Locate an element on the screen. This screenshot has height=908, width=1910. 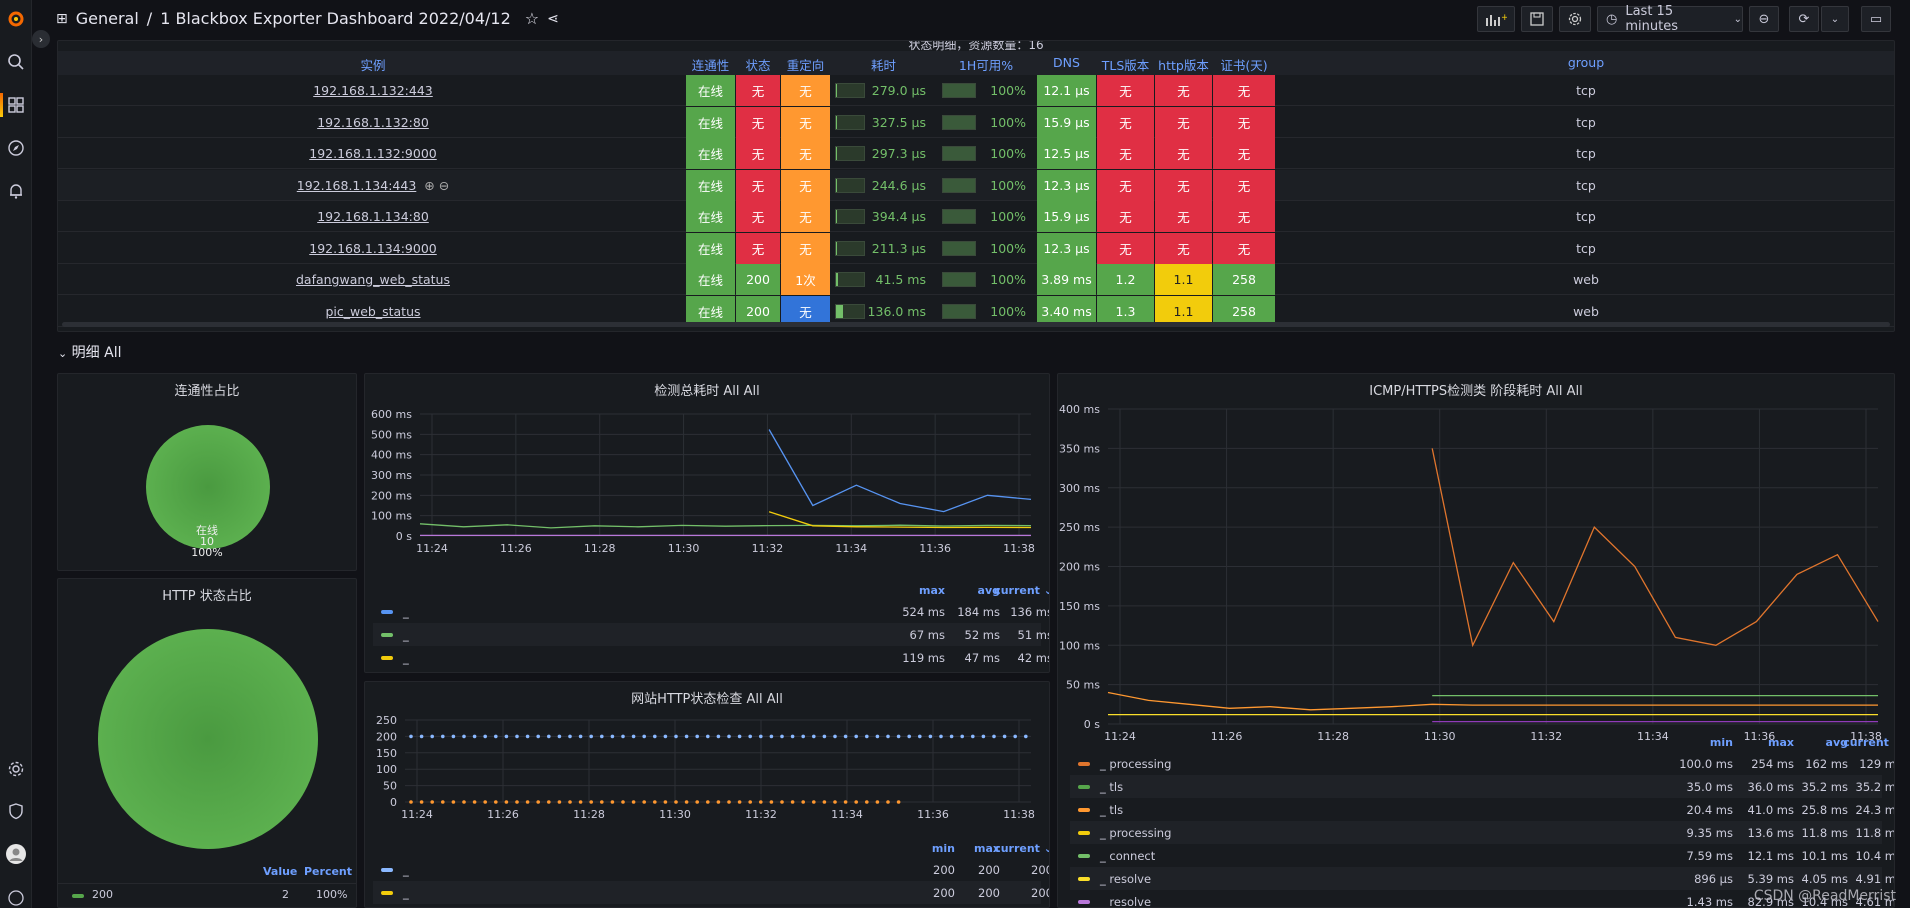
instance-link: 192.168.1.132:9000 is located at coordinates (373, 153).